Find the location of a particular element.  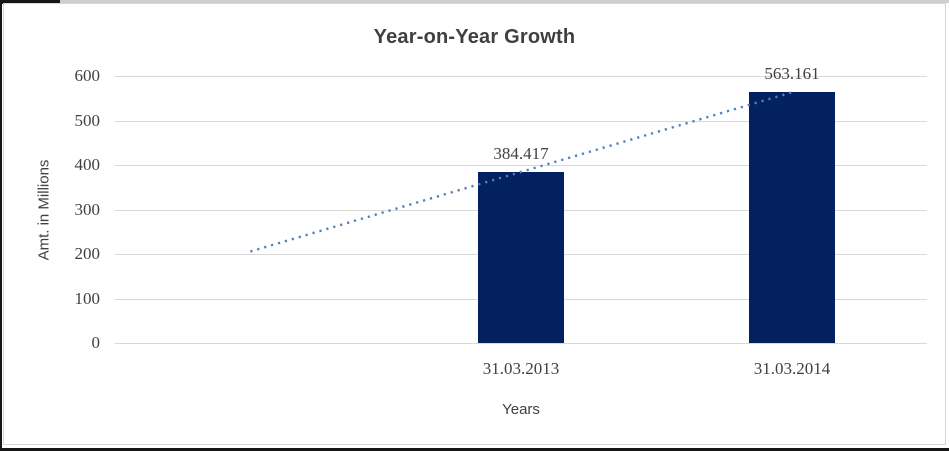

y-tick-label: 400 is located at coordinates (87, 164).